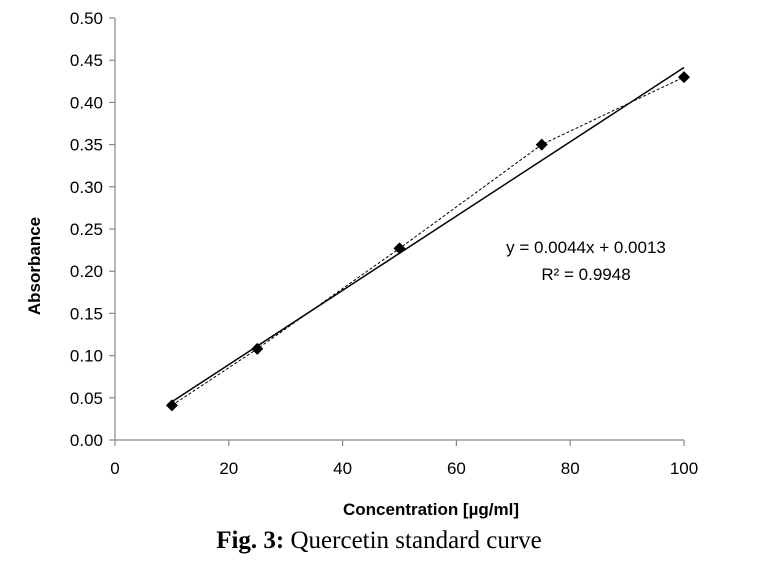  I want to click on y-tick-label: 0.00, so click(86, 440).